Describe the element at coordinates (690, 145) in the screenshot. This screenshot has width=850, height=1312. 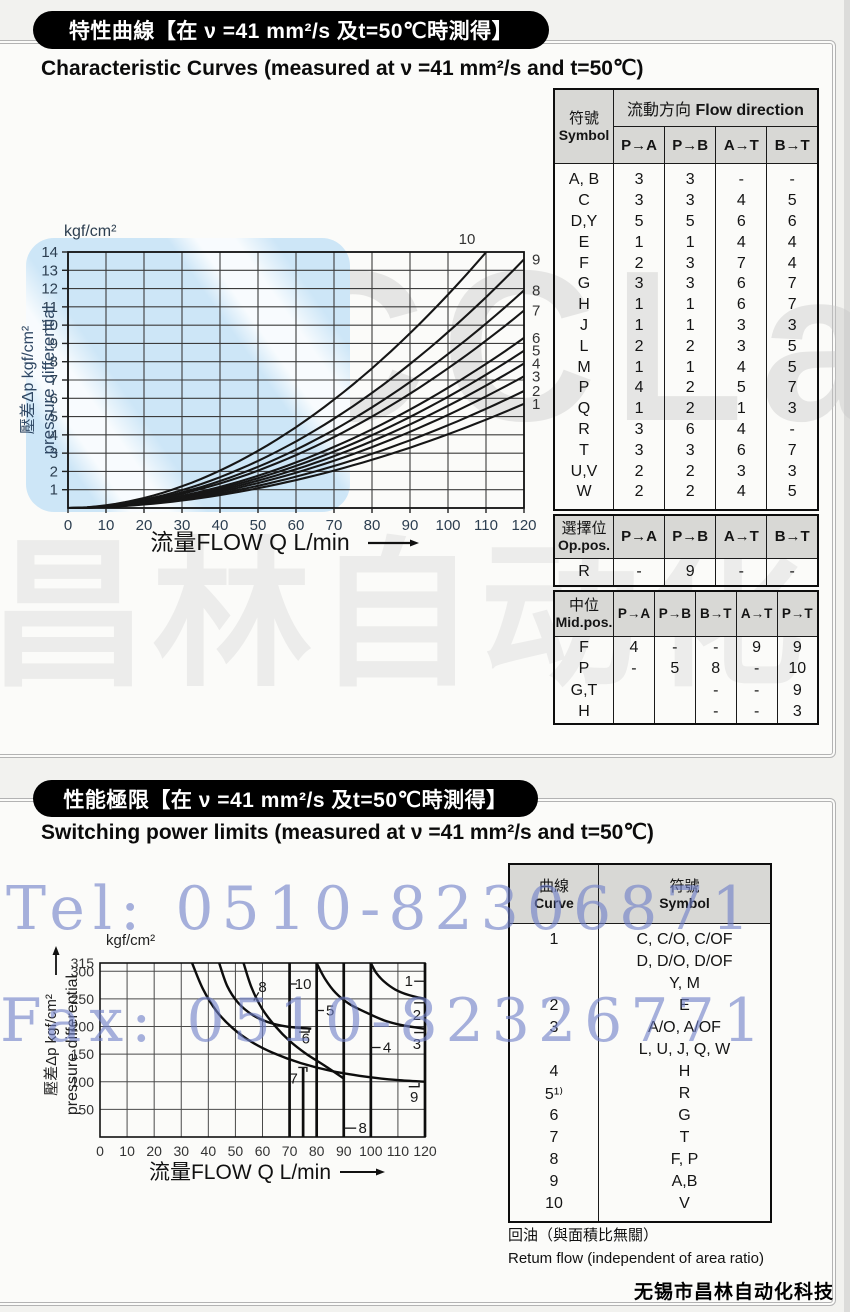
I see `direction-column-header: P→B` at that location.